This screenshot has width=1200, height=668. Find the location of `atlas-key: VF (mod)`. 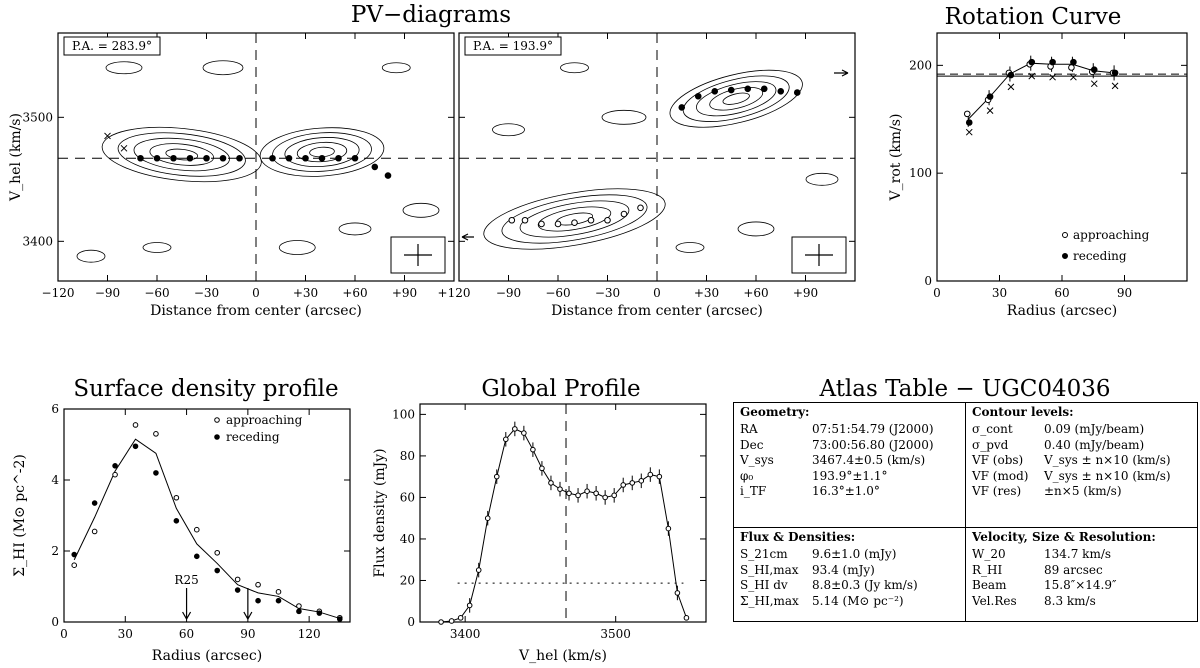

atlas-key: VF (mod) is located at coordinates (1000, 475).